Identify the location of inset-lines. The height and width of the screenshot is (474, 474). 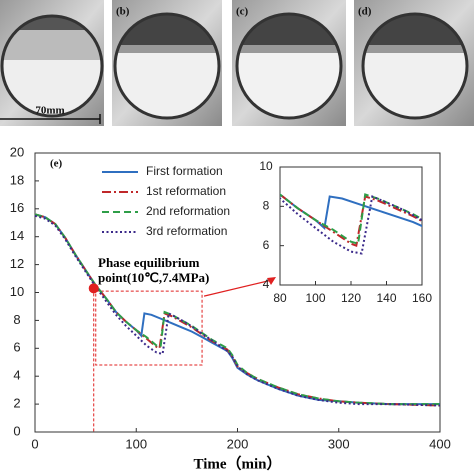
(351, 224).